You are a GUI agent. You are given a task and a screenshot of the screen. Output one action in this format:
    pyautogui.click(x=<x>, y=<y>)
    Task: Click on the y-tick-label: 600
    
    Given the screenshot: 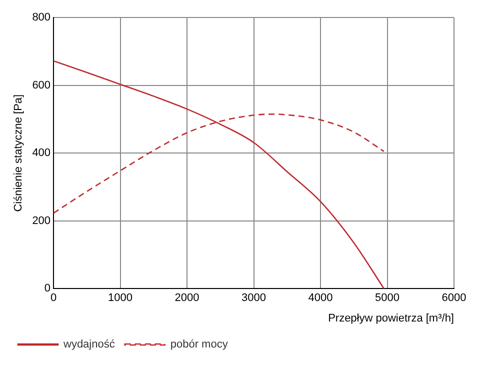 What is the action you would take?
    pyautogui.click(x=41, y=85)
    